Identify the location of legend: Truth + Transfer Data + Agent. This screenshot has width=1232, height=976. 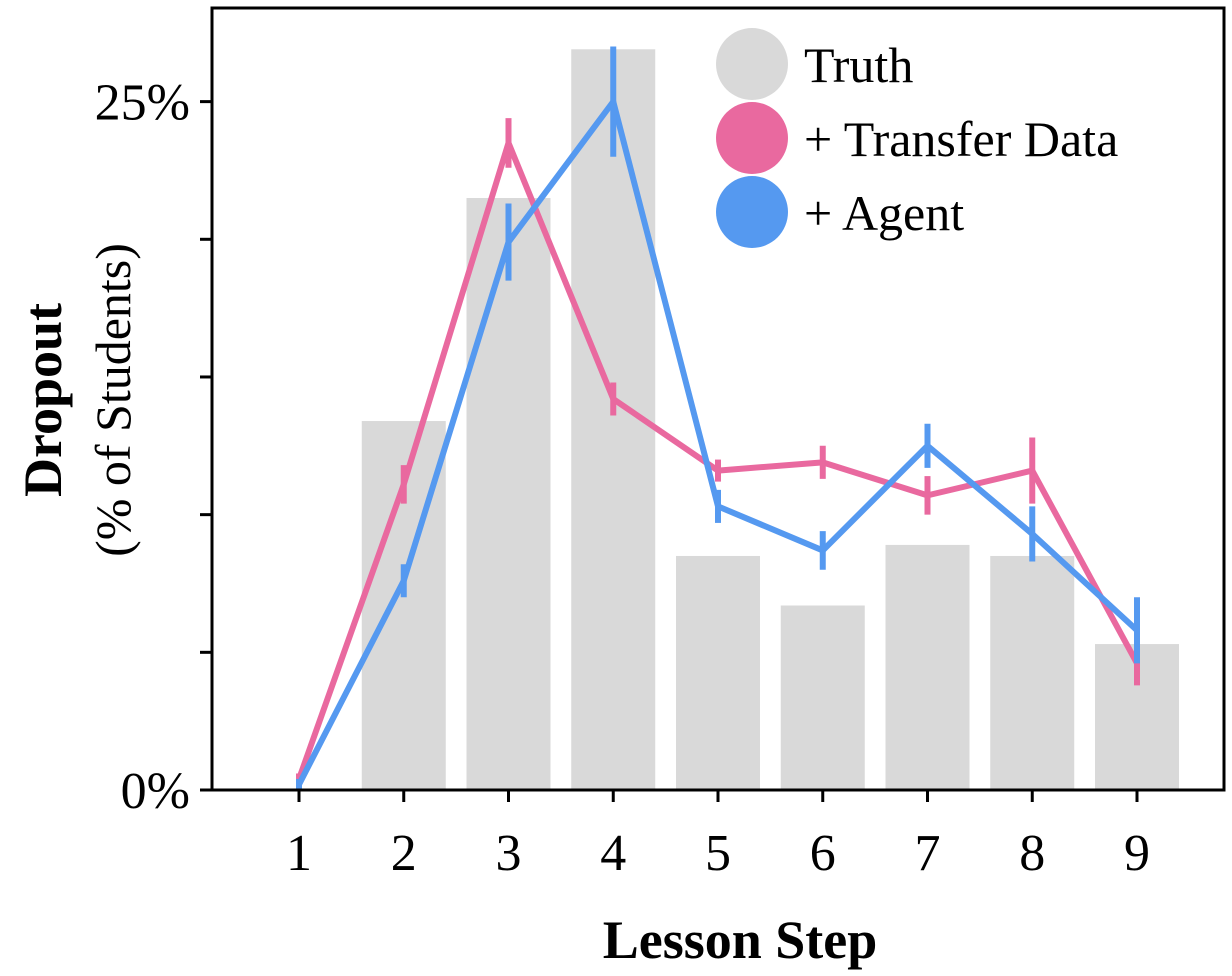
(917, 138).